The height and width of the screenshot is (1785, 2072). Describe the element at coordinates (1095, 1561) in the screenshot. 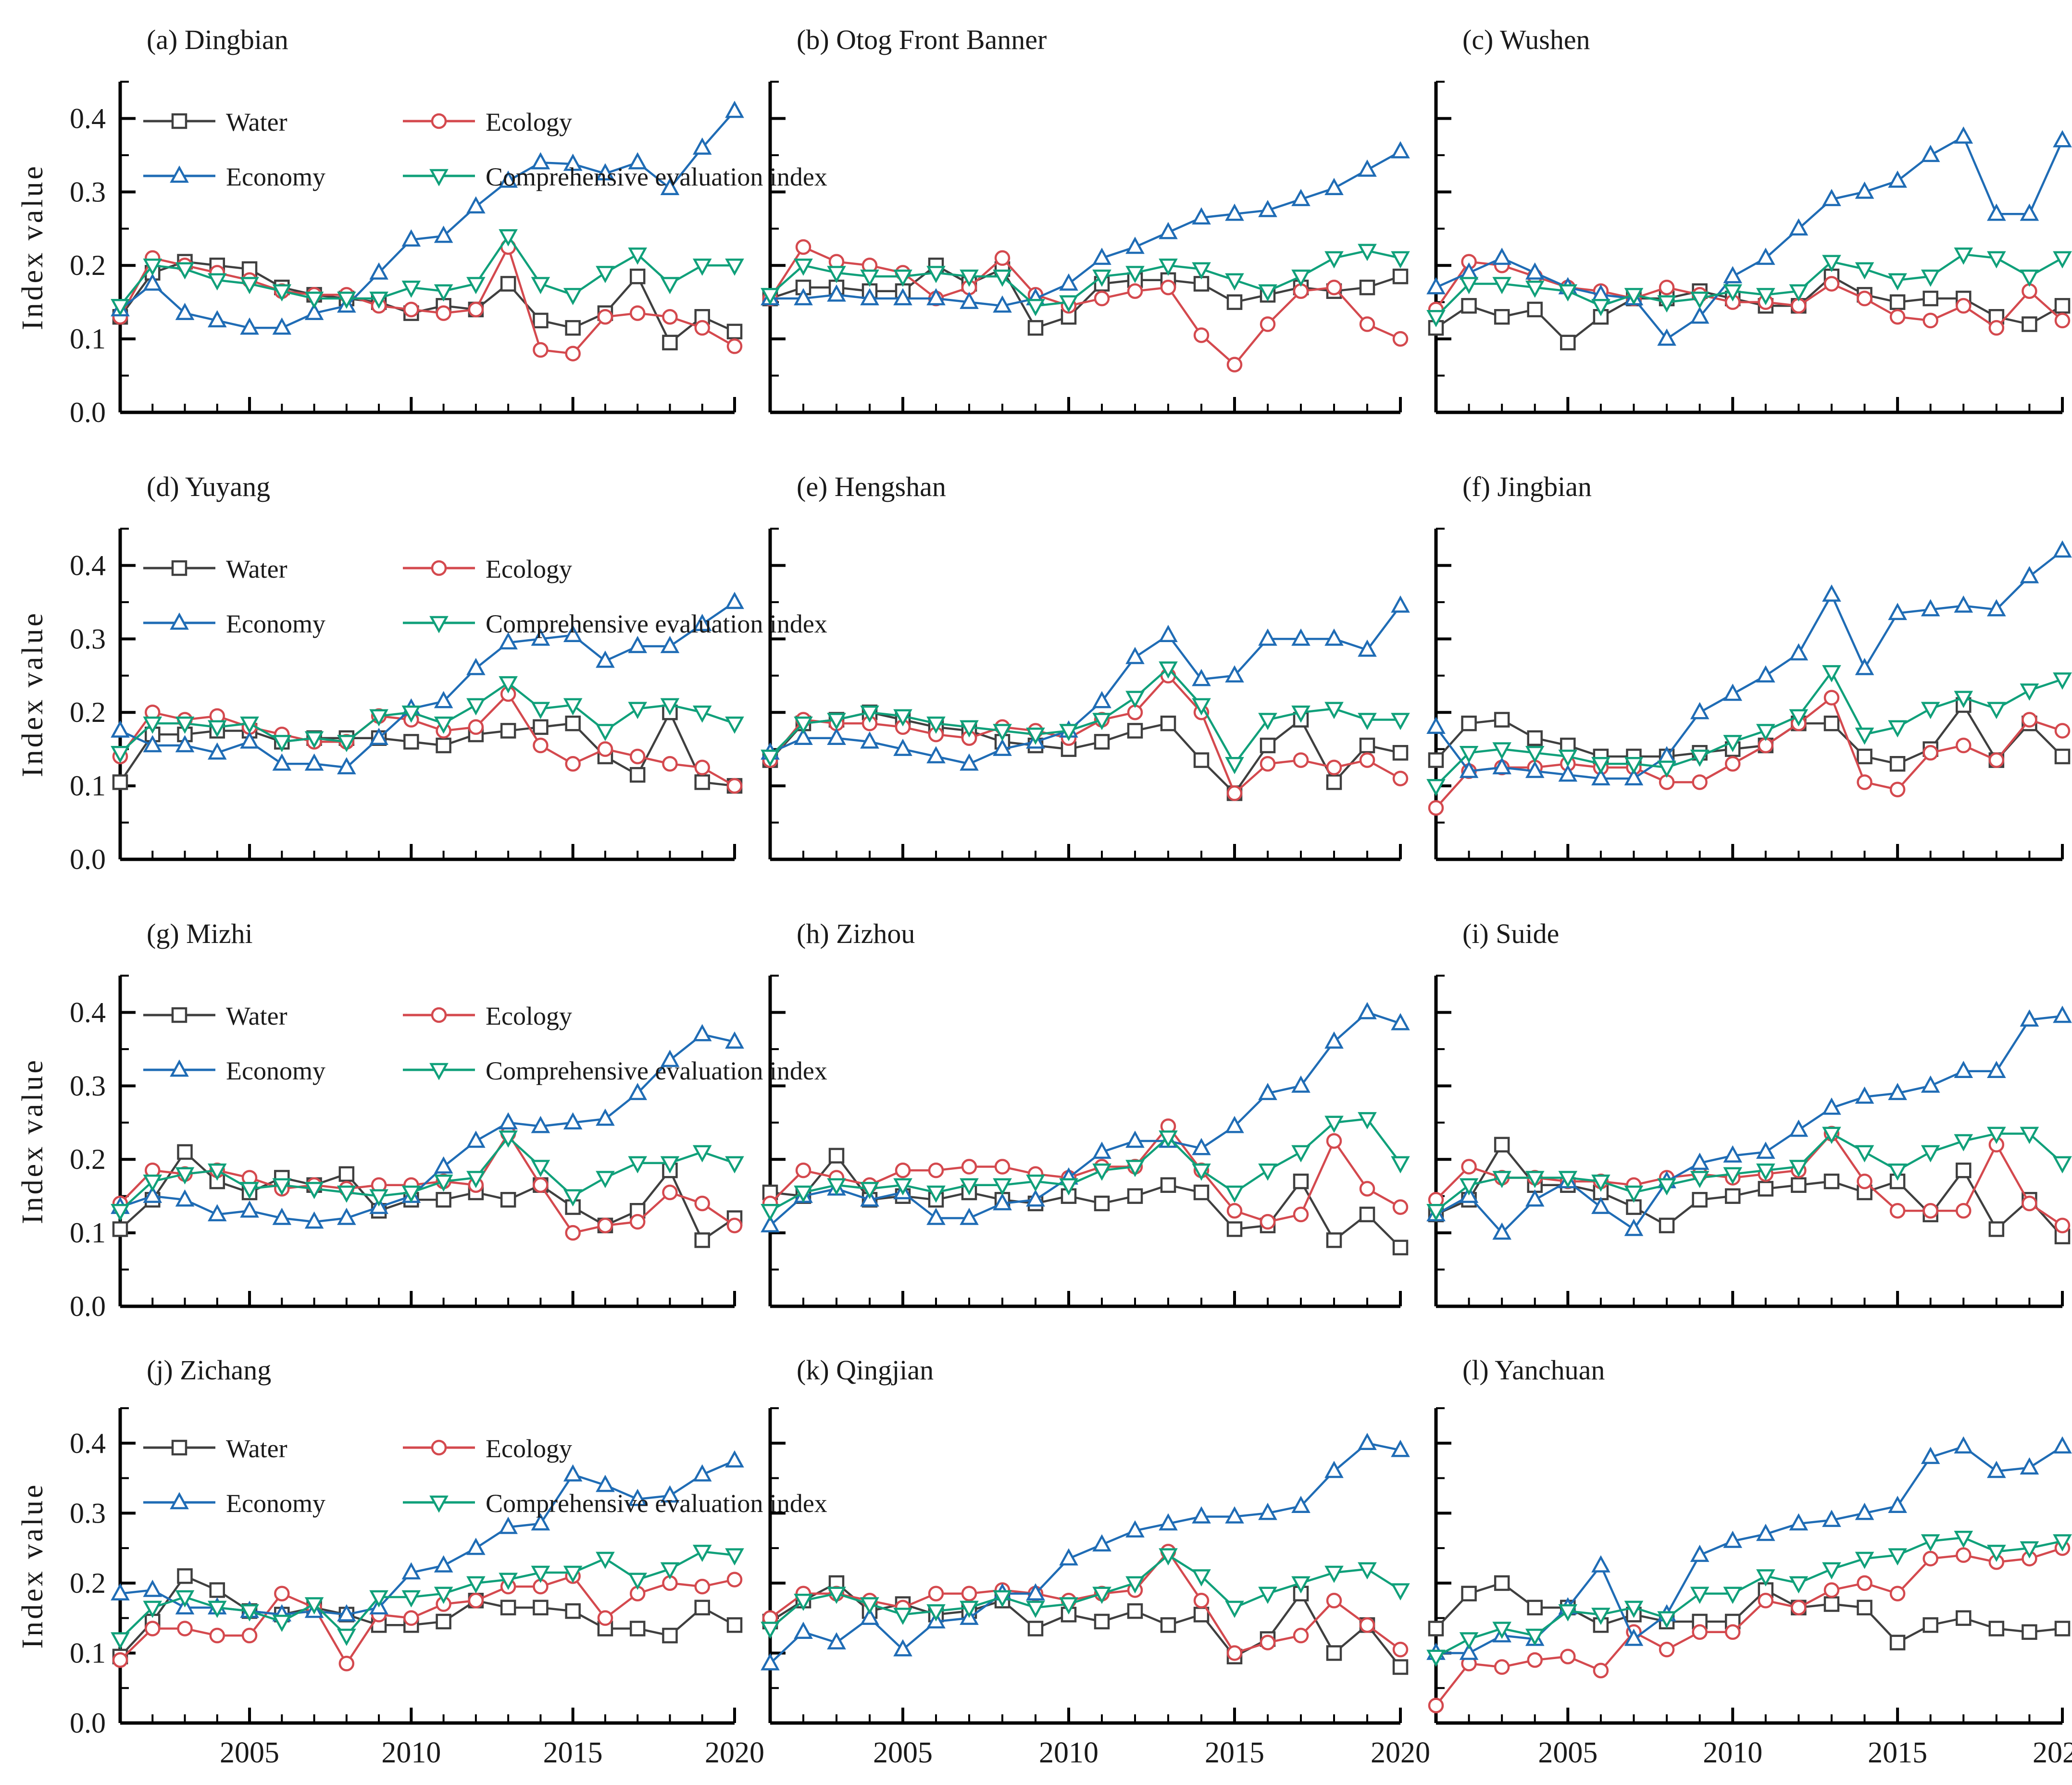

I see `chart-k-qingjian: (k) Qingjian 2005 2010 2015 2020` at that location.